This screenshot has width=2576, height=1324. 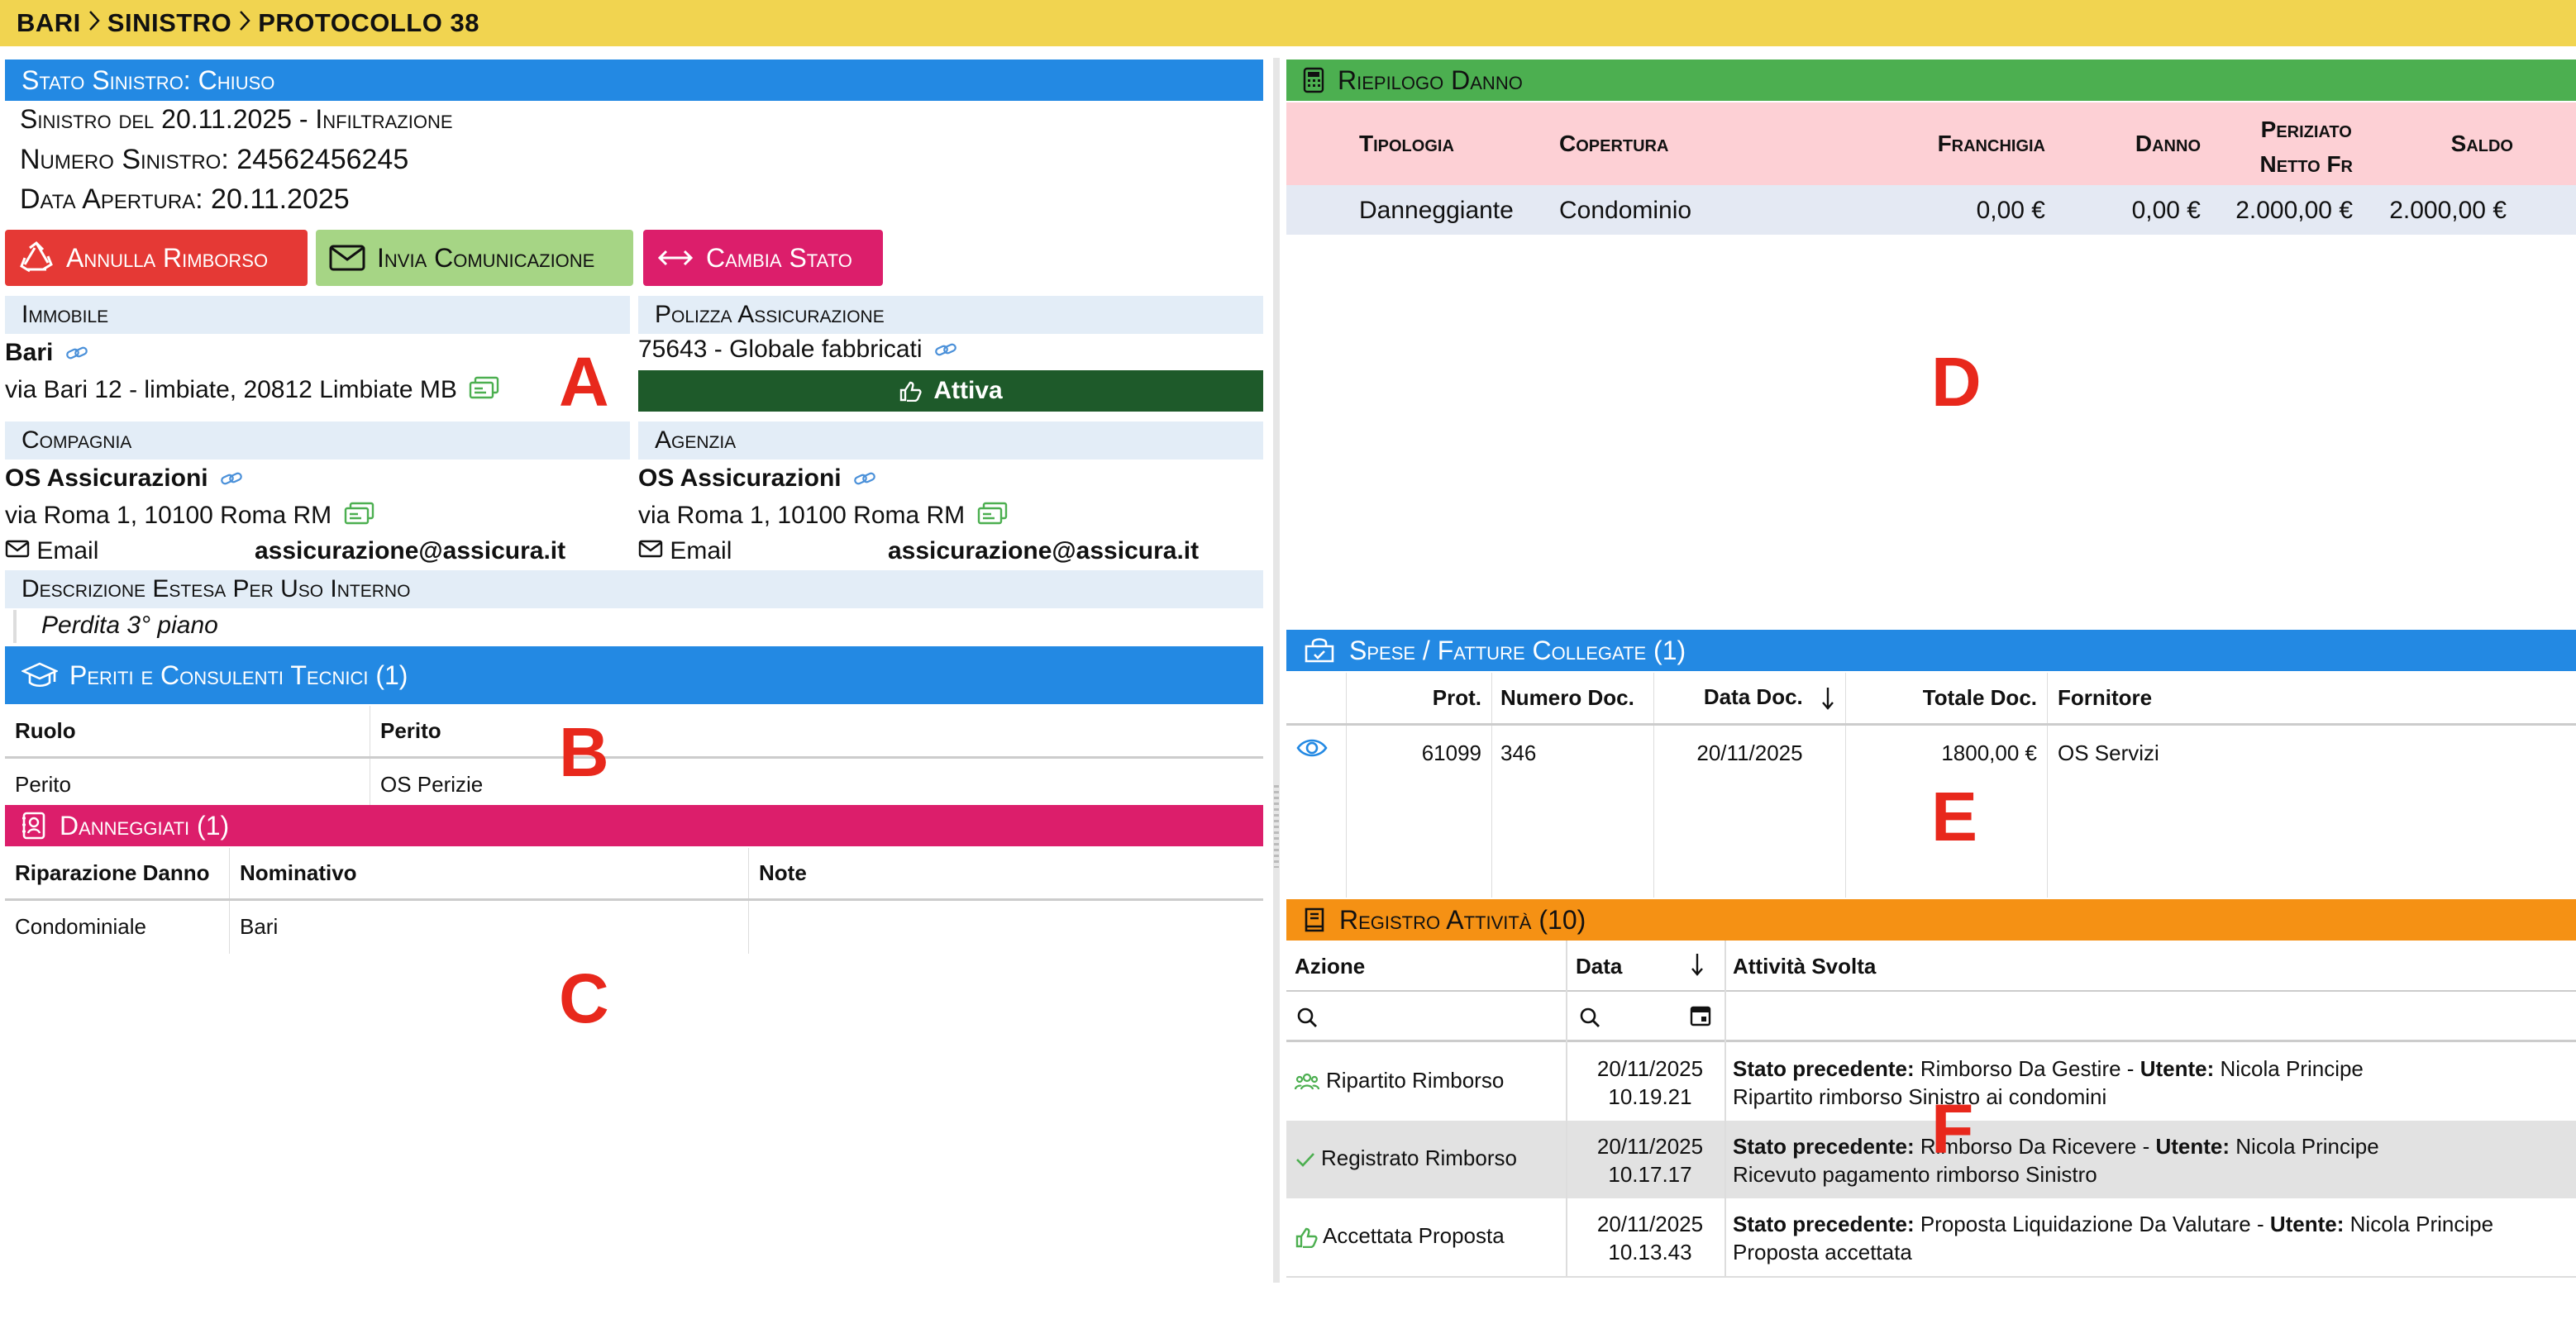 What do you see at coordinates (1701, 1015) in the screenshot?
I see `calendar-icon` at bounding box center [1701, 1015].